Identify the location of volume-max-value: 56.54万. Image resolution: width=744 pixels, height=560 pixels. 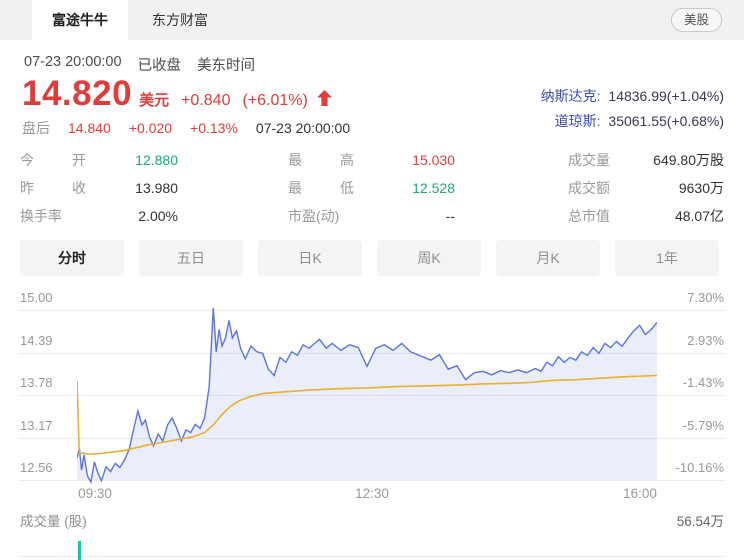
(700, 521).